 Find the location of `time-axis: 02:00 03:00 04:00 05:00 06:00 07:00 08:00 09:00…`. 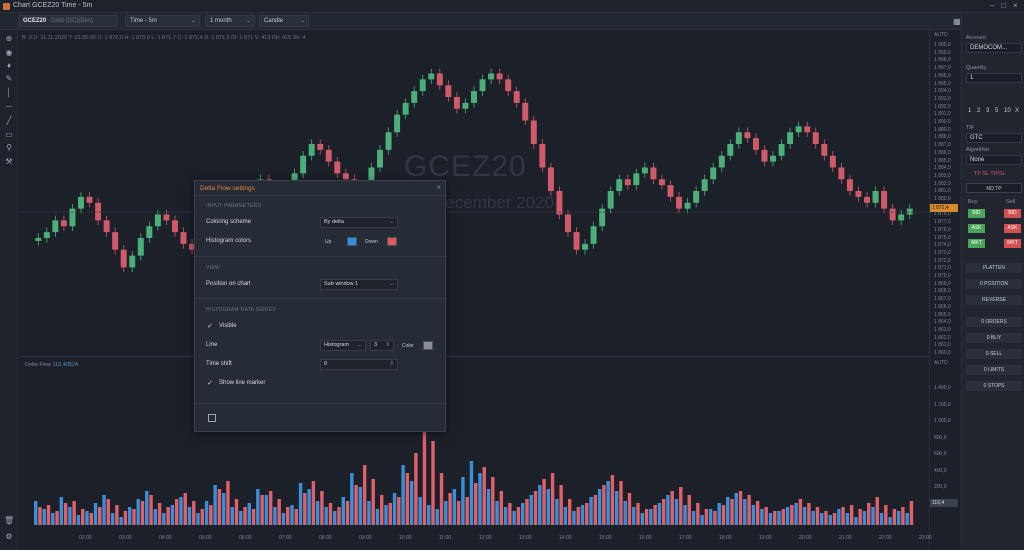

time-axis: 02:00 03:00 04:00 05:00 06:00 07:00 08:00 09:00… is located at coordinates (475, 540).